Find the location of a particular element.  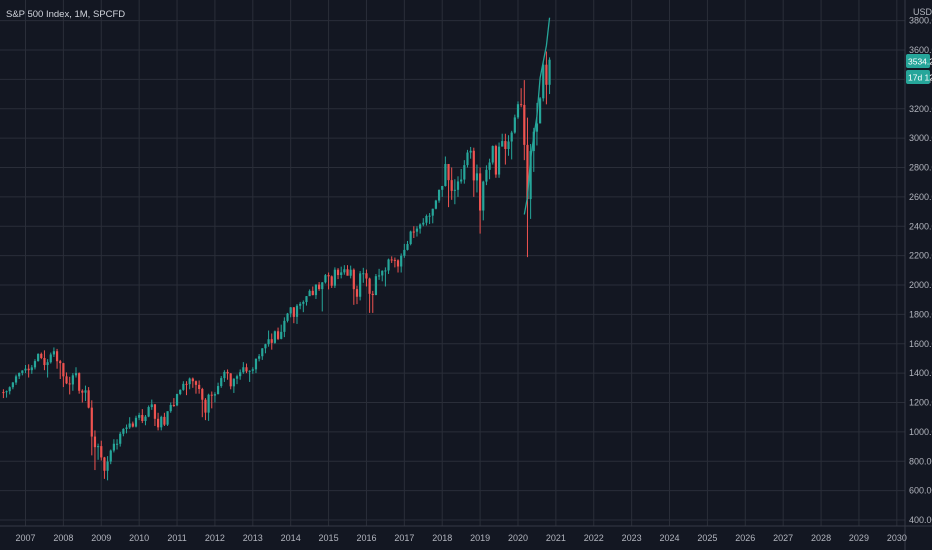

countdown-badge is located at coordinates (918, 77).